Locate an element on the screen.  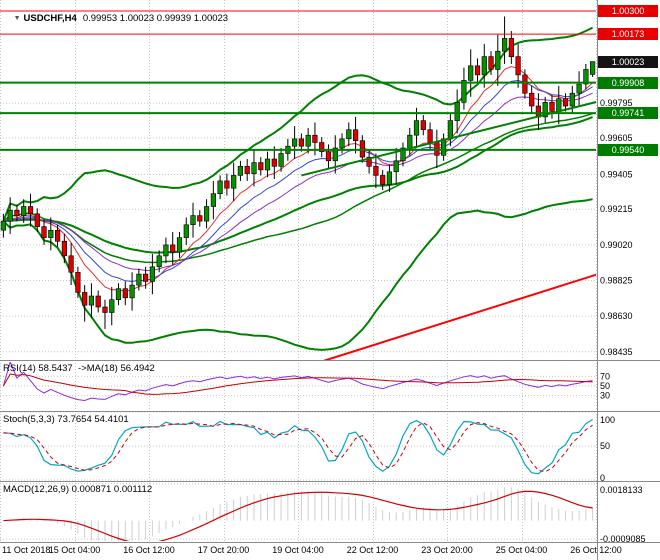
ohlc-readout: 0.99953 1.00023 0.99939 1.00023 is located at coordinates (155, 18).